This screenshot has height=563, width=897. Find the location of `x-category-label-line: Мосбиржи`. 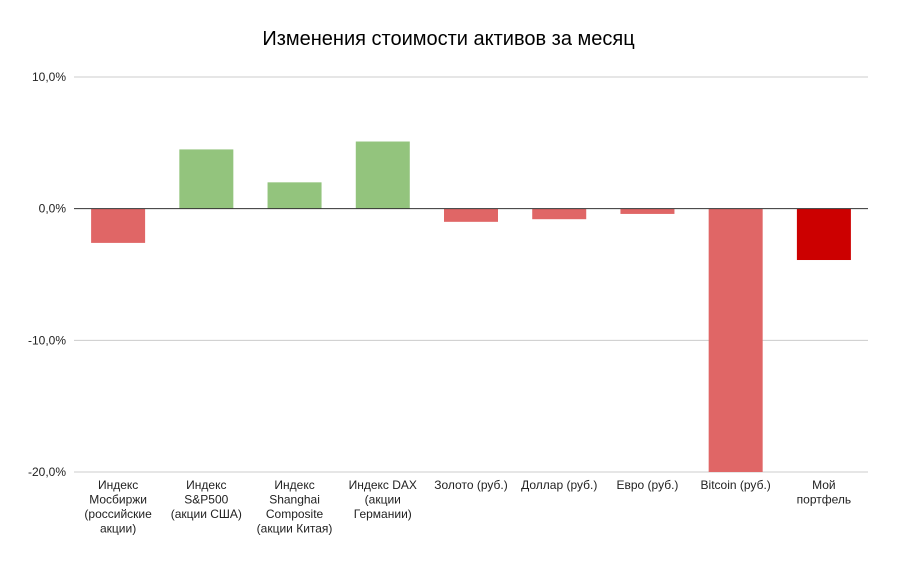

x-category-label-line: Мосбиржи is located at coordinates (118, 500).